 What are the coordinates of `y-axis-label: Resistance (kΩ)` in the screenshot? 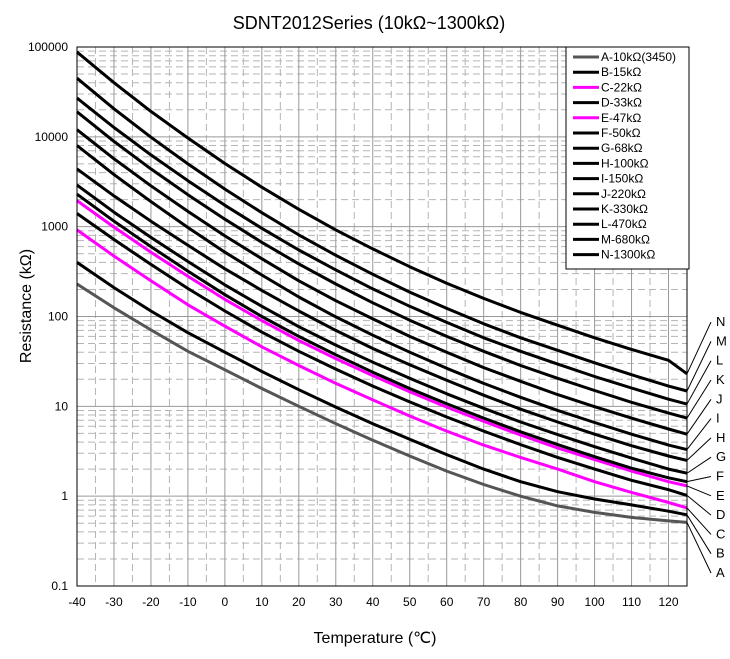 It's located at (26, 306).